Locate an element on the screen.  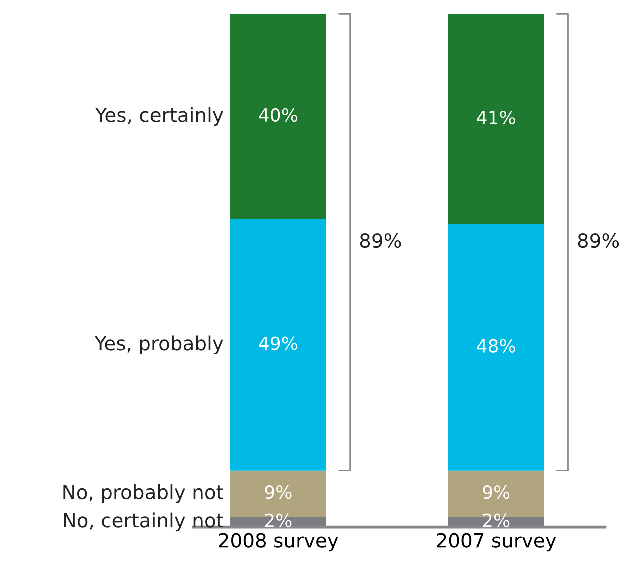
data-label: 41% is located at coordinates (496, 117).